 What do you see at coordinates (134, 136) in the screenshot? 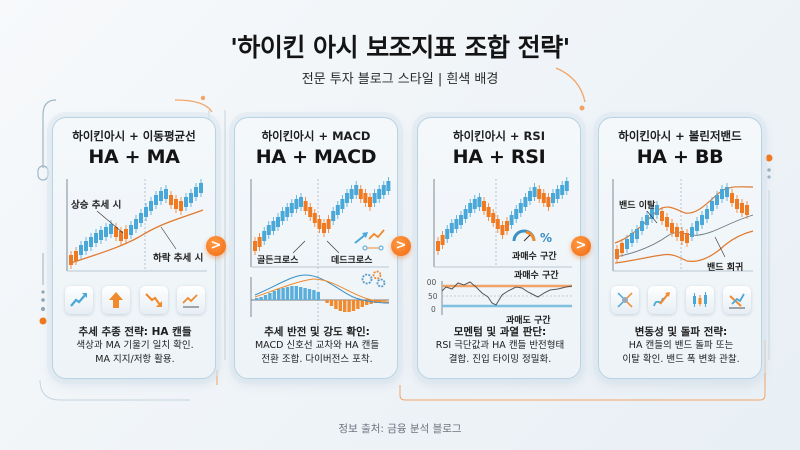
I see `card-subtitle: 하이킨아시 + 이동평균선` at bounding box center [134, 136].